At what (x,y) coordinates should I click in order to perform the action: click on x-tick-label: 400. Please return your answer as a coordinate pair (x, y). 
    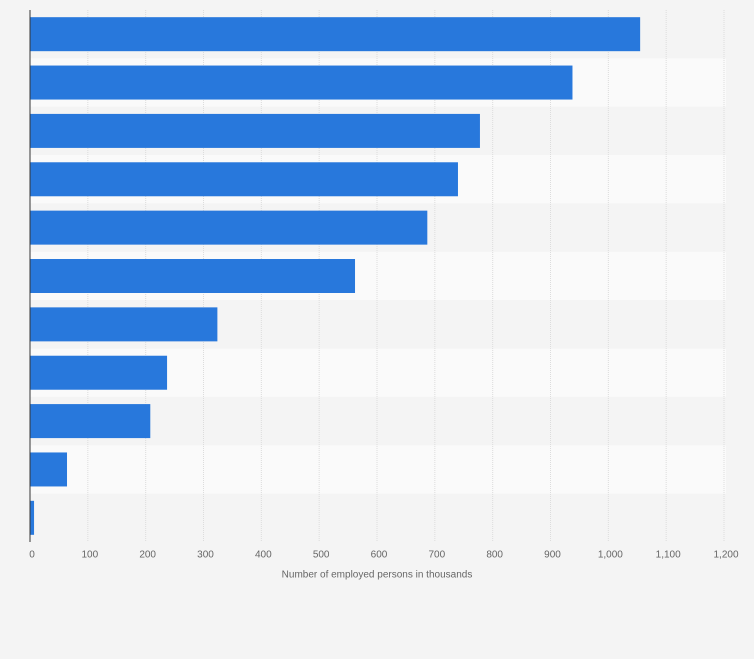
    Looking at the image, I should click on (263, 555).